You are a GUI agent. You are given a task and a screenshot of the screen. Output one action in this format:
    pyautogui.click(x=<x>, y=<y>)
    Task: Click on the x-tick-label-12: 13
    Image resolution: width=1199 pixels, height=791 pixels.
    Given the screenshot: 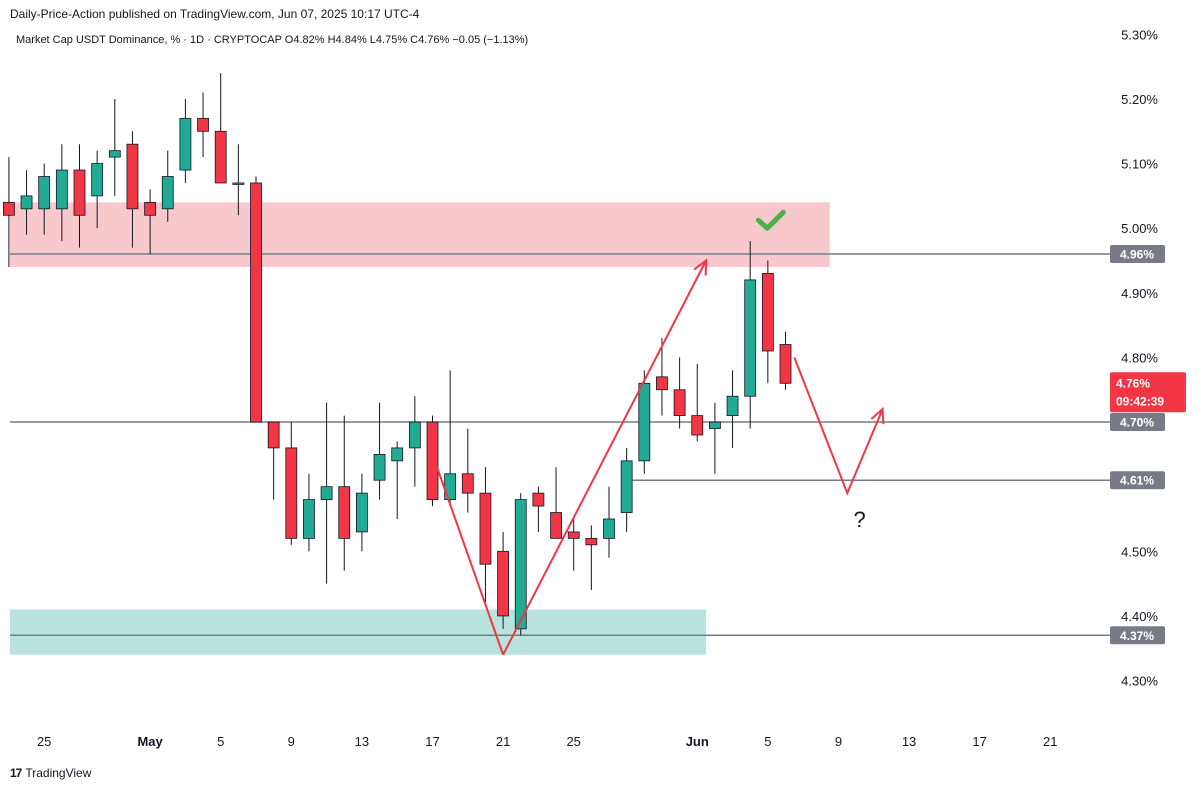 What is the action you would take?
    pyautogui.click(x=909, y=741)
    